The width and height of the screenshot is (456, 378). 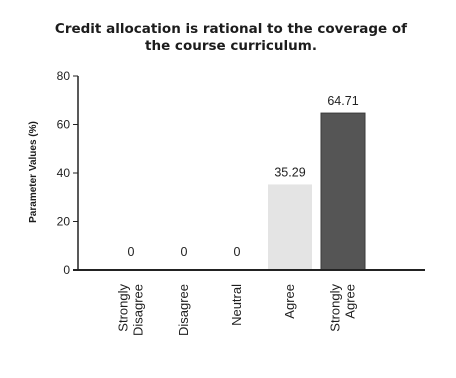 What do you see at coordinates (236, 305) in the screenshot?
I see `category-label: Neutral` at bounding box center [236, 305].